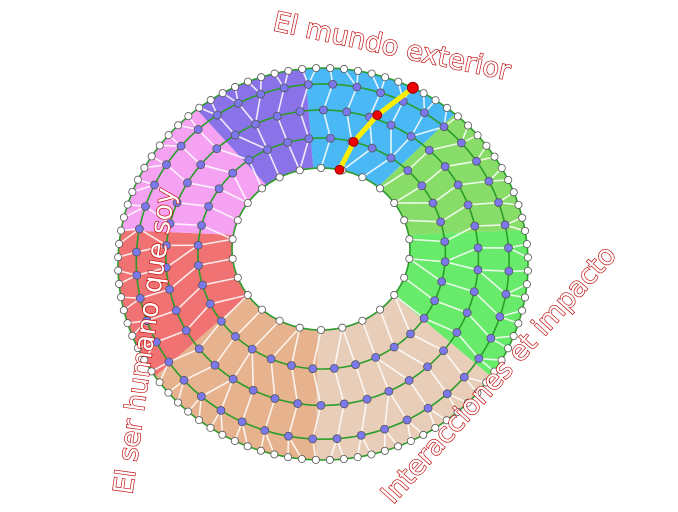 The width and height of the screenshot is (678, 512). I want to click on hole-edge, so click(321, 249).